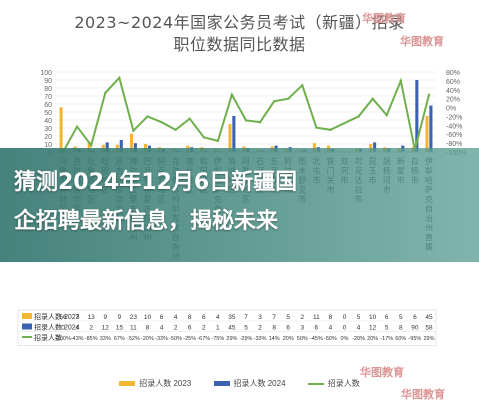 Image resolution: width=479 pixels, height=402 pixels. I want to click on table-cell: 35, so click(232, 317).